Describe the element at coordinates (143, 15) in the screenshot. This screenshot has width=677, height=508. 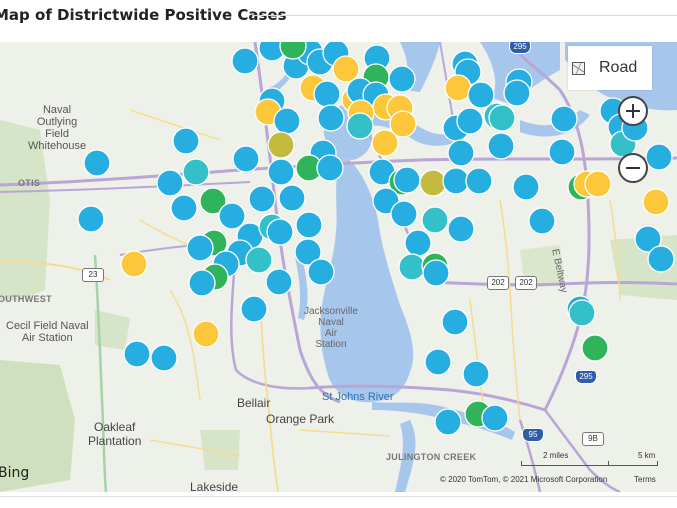
I see `page-title: Map of Districtwide Positive Cases` at that location.